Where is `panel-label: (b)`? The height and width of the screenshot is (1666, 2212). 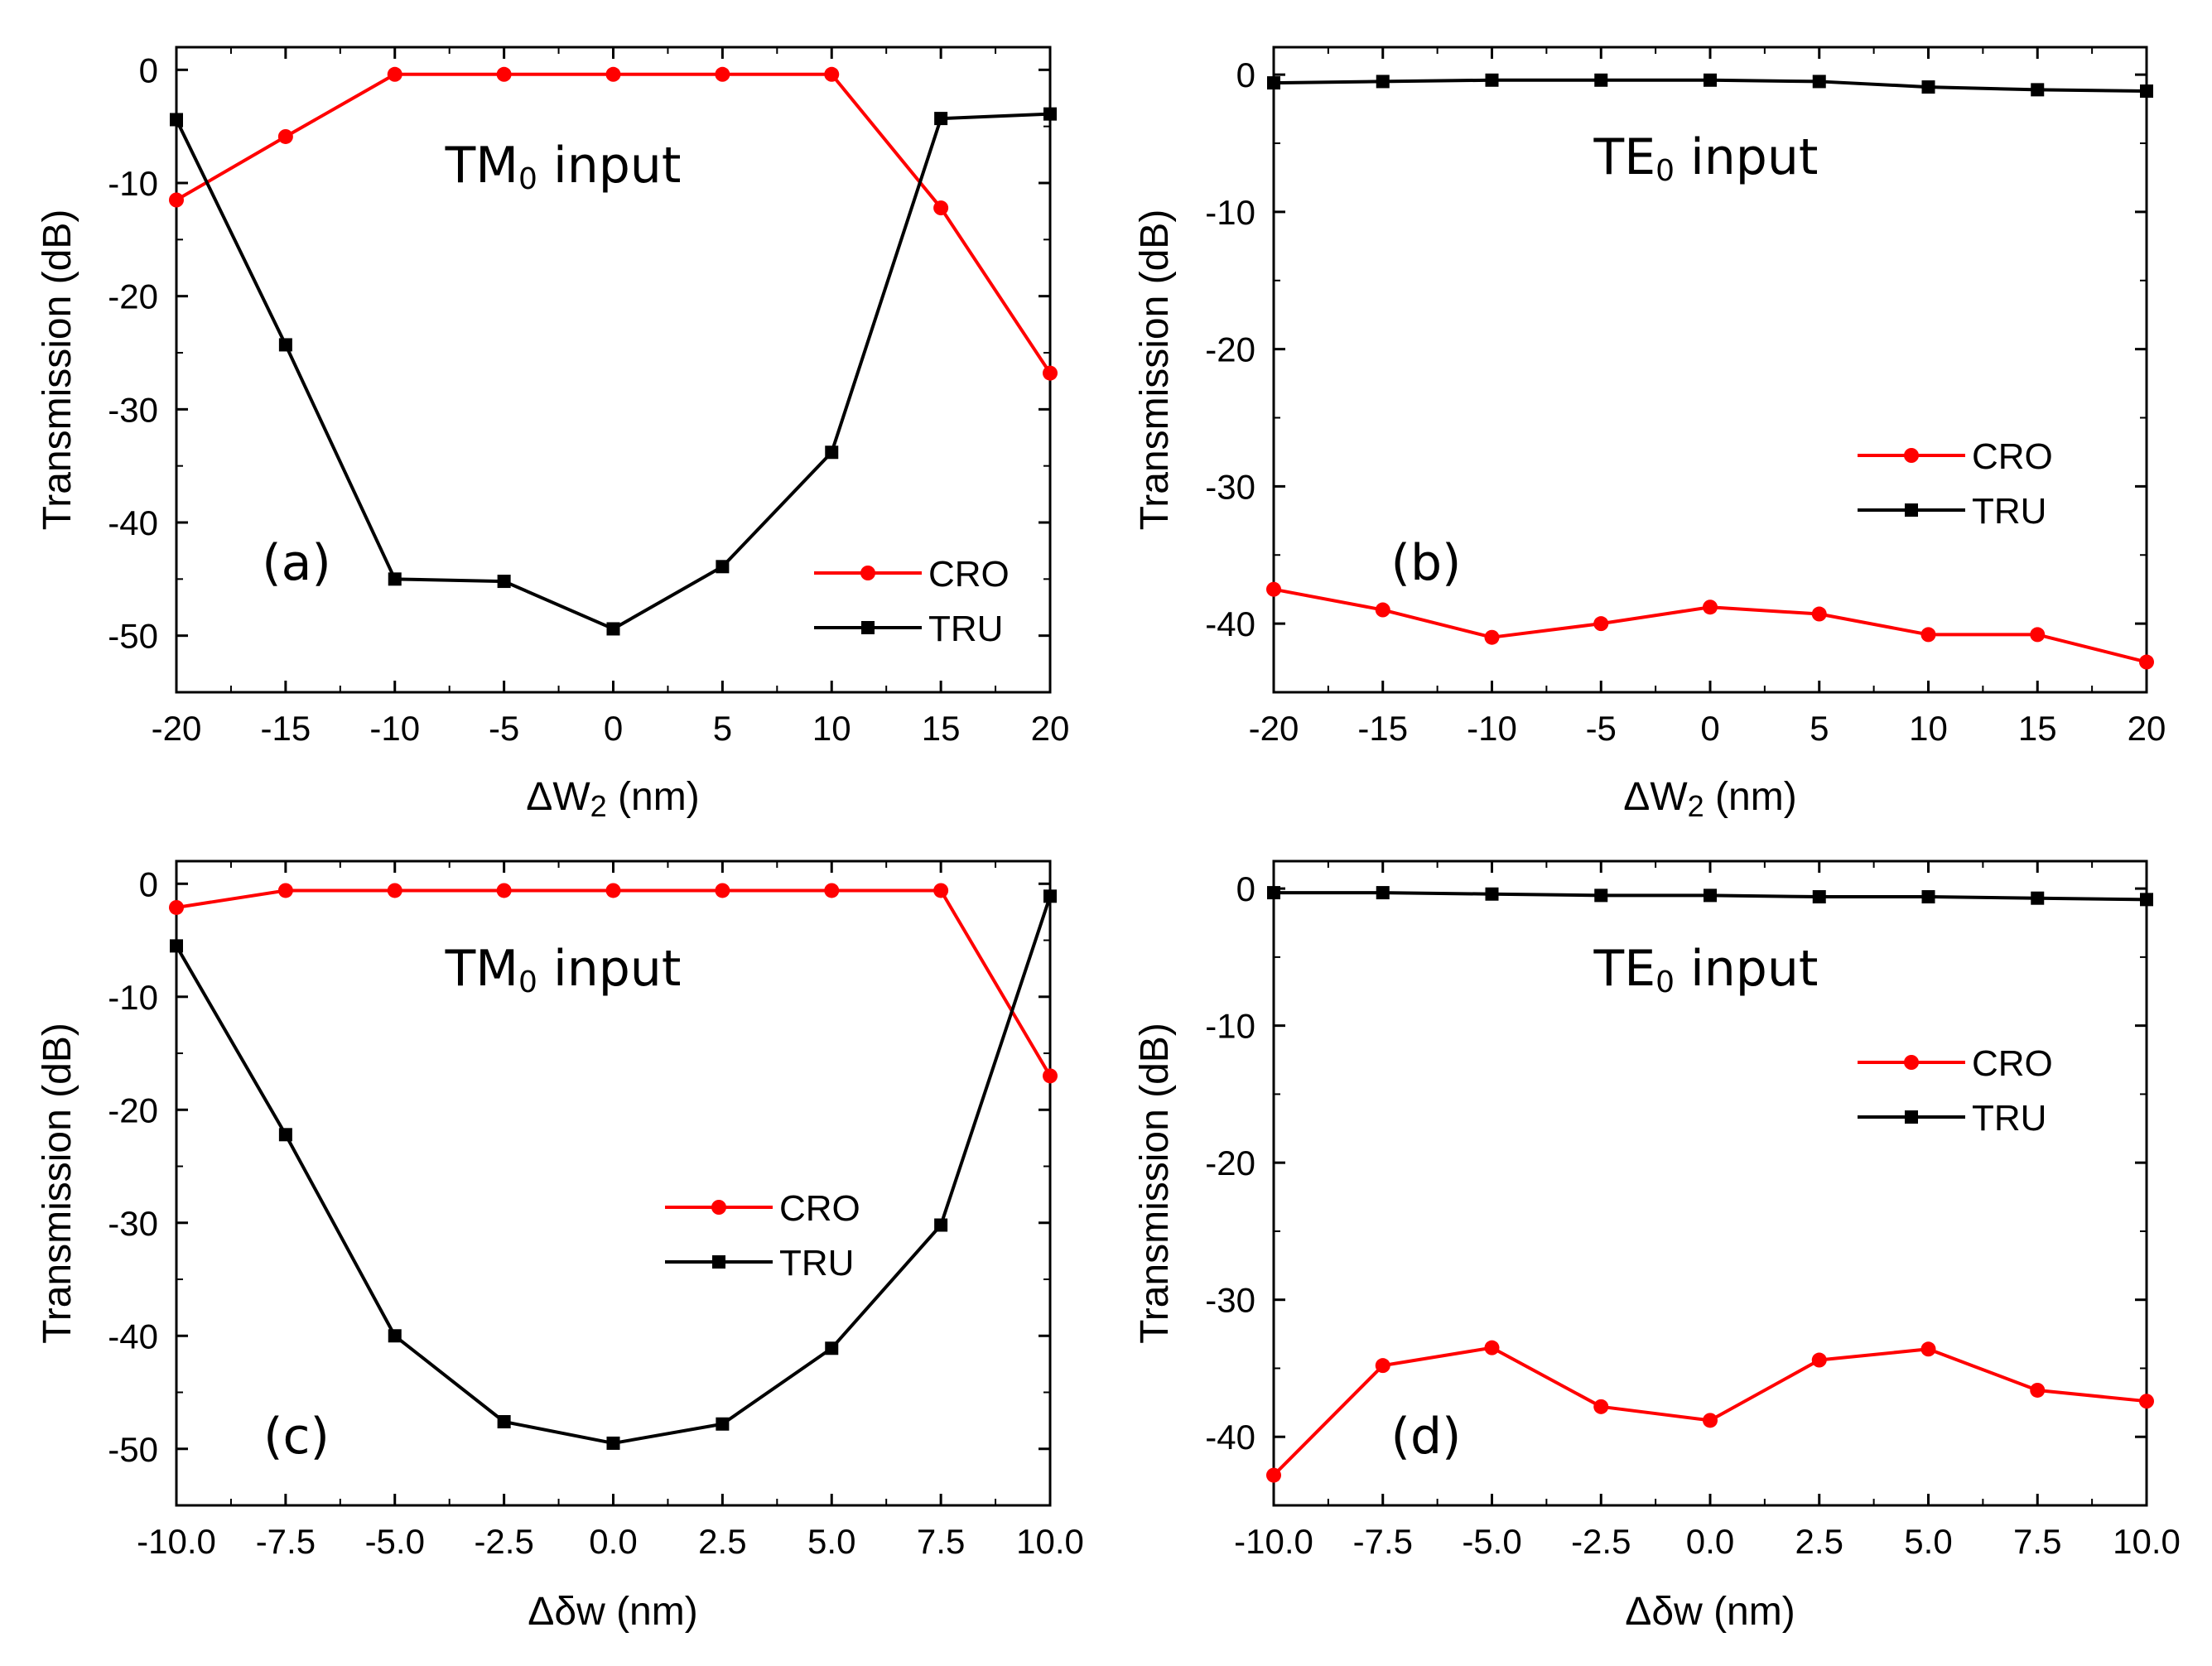
panel-label: (b) is located at coordinates (1426, 563).